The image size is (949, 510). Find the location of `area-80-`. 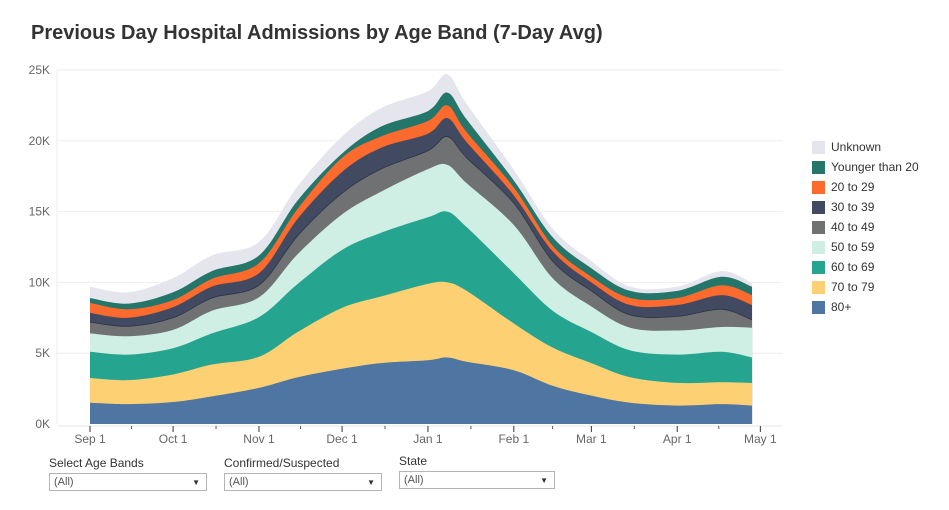

area-80- is located at coordinates (421, 390).